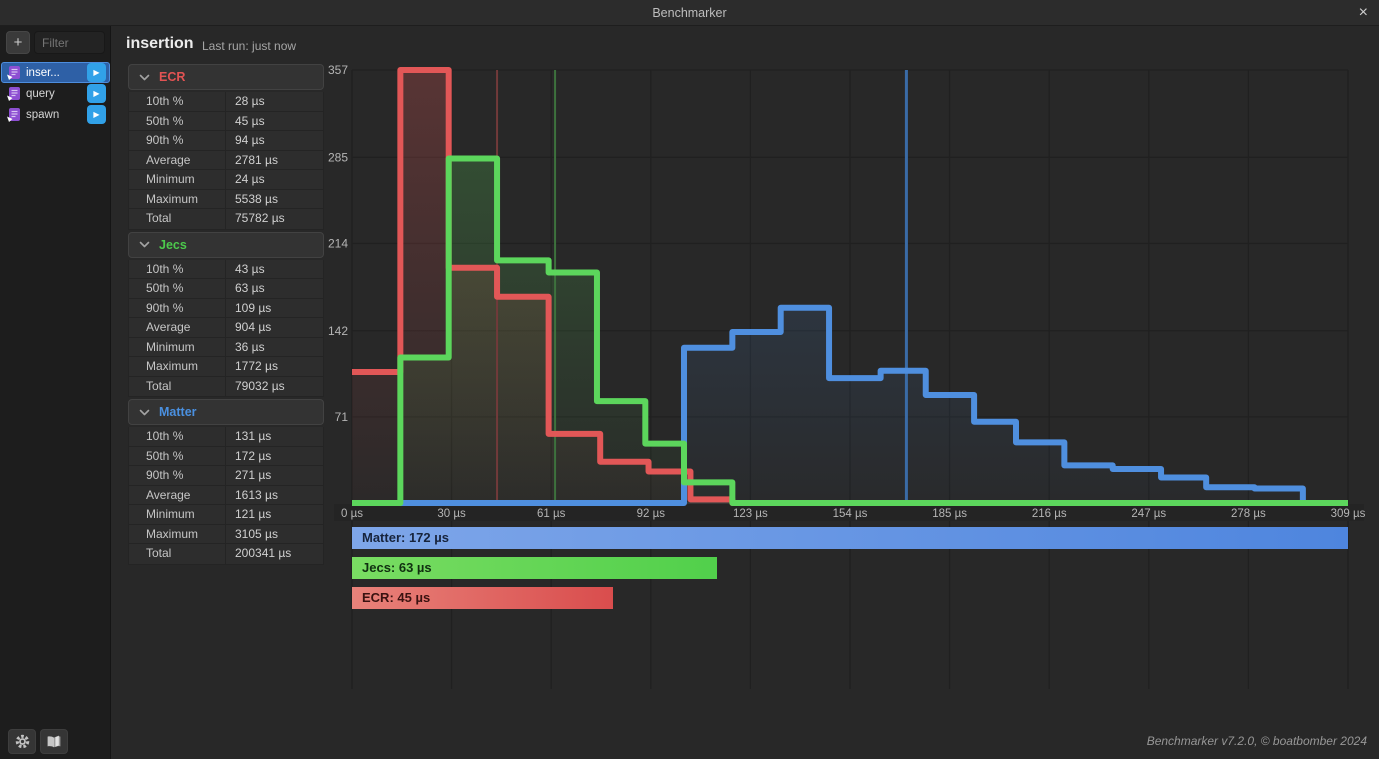 The image size is (1379, 759). What do you see at coordinates (226, 367) in the screenshot?
I see `stat-row: Maximum 1772 µs` at bounding box center [226, 367].